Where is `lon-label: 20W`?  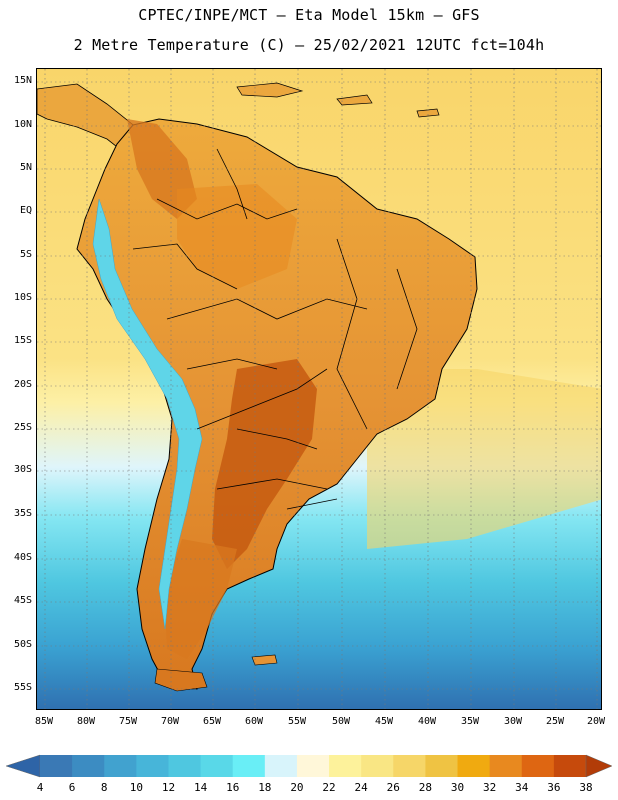
lon-label: 20W is located at coordinates (596, 721).